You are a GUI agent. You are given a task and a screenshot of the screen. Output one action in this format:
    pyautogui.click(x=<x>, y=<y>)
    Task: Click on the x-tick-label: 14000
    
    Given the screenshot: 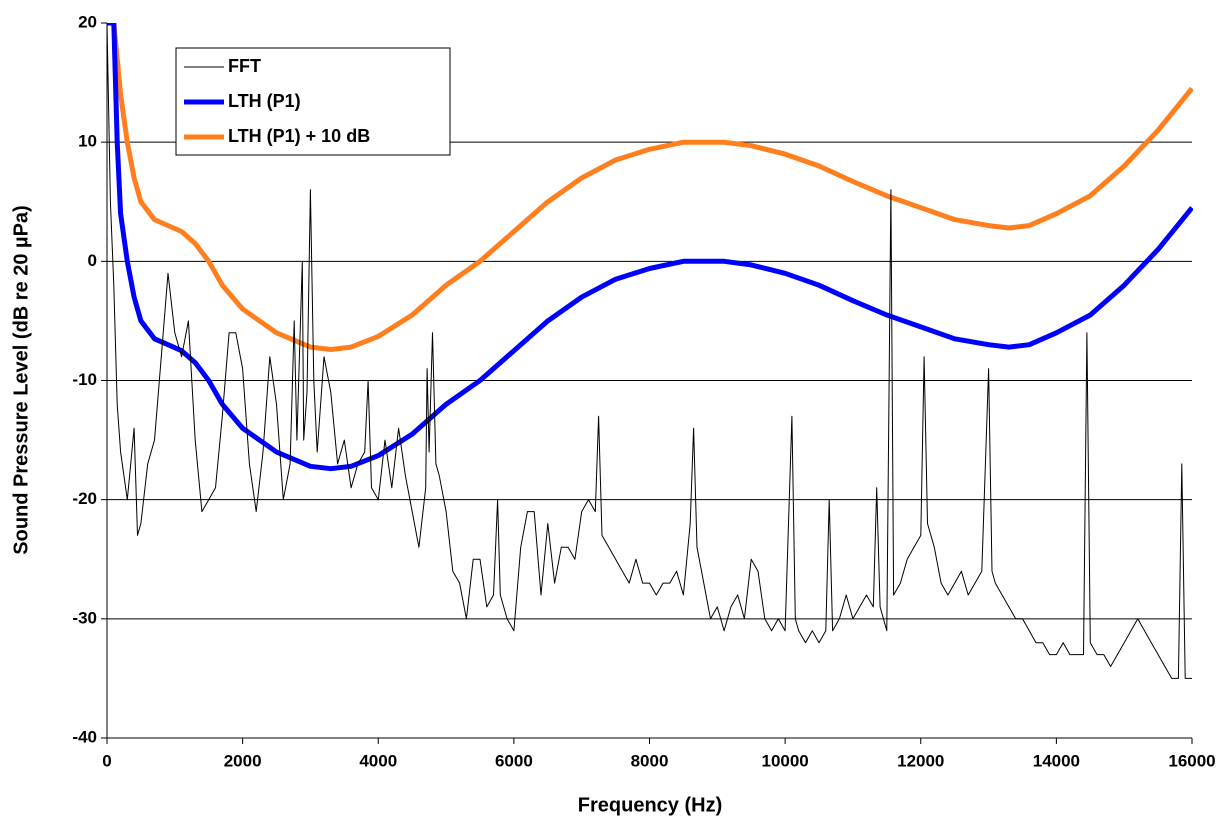 What is the action you would take?
    pyautogui.click(x=1056, y=760)
    